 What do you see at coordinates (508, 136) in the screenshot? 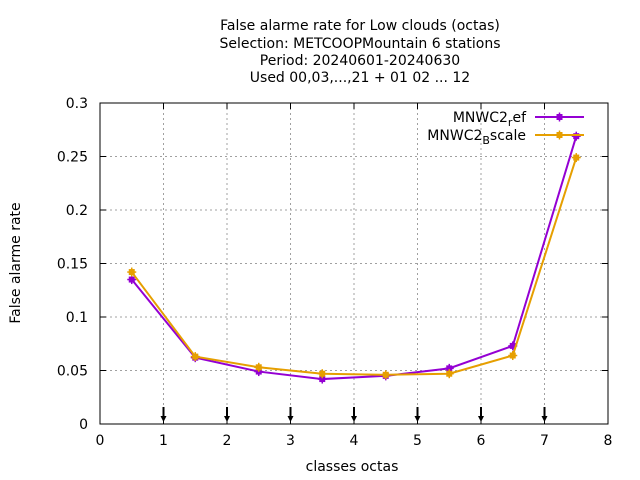
I see `legend-label-rest: scale` at bounding box center [508, 136].